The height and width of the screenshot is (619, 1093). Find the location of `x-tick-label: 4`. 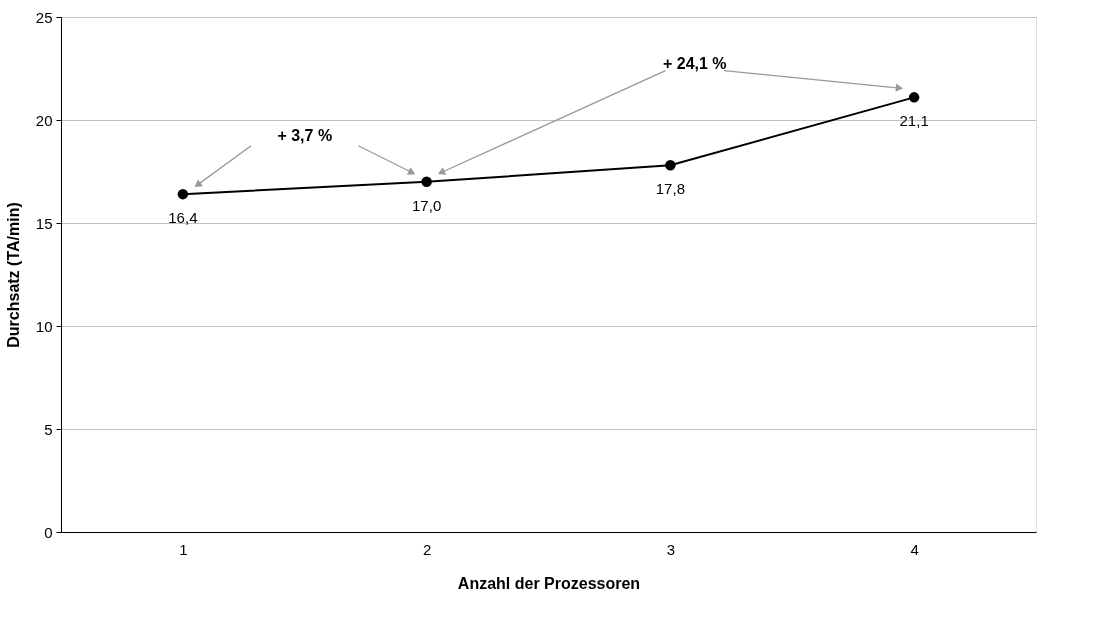

x-tick-label: 4 is located at coordinates (914, 549).